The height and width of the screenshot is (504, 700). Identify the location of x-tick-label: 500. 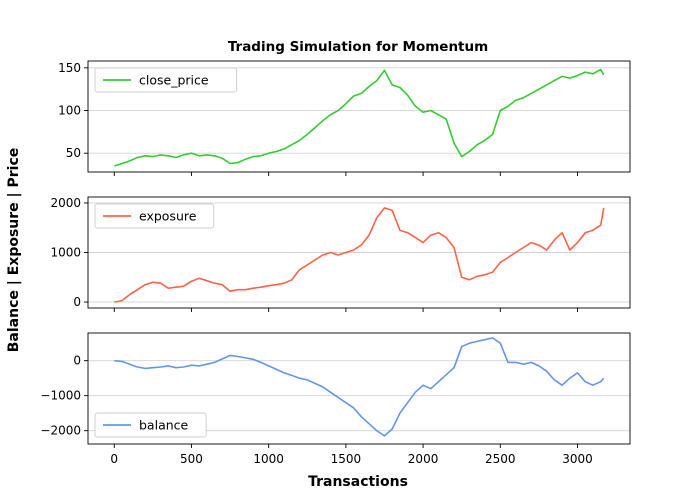
(191, 459).